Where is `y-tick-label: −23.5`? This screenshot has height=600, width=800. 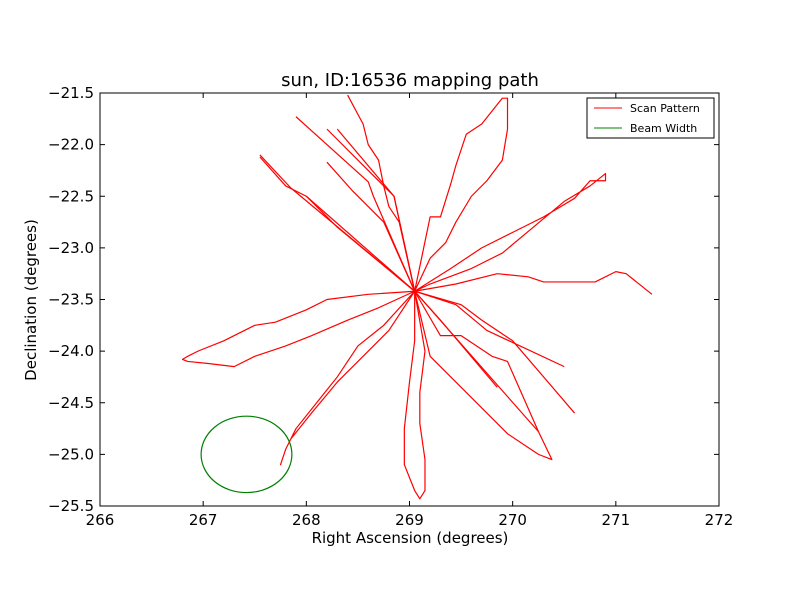 y-tick-label: −23.5 is located at coordinates (71, 300).